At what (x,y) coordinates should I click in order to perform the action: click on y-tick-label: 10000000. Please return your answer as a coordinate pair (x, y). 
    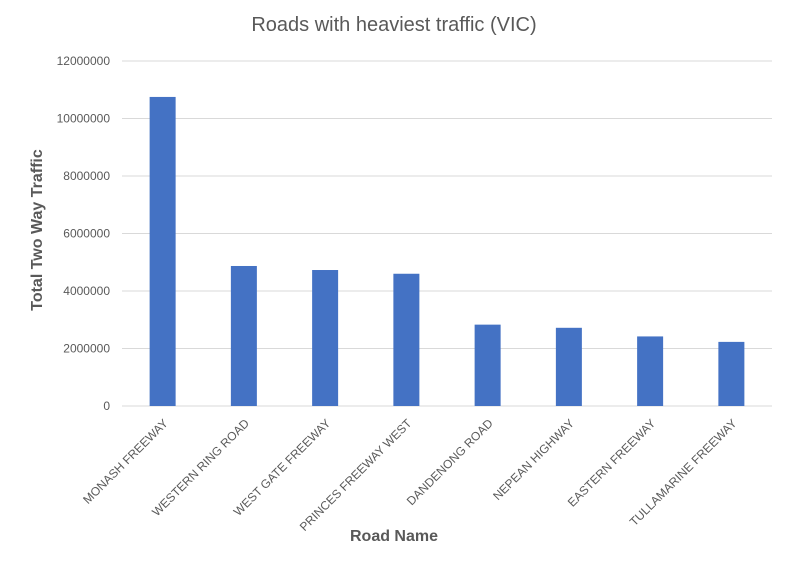
    Looking at the image, I should click on (84, 119).